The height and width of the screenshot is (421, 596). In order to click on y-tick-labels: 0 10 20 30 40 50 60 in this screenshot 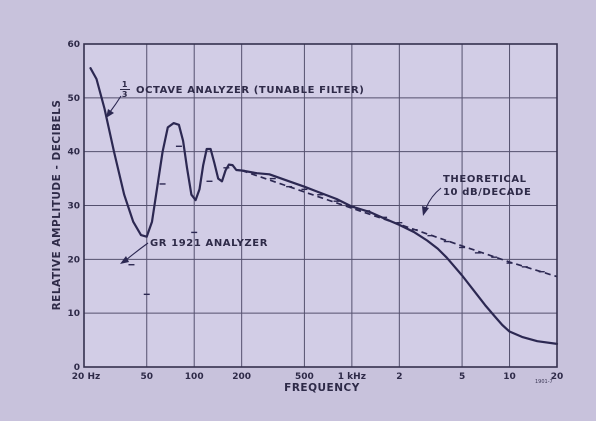, I will do `click(73, 206)`.